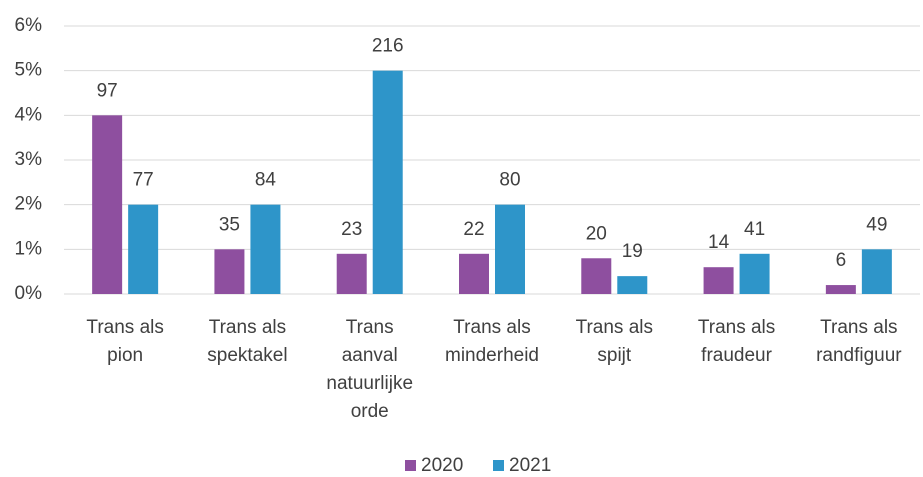  I want to click on data-label: 97, so click(107, 90).